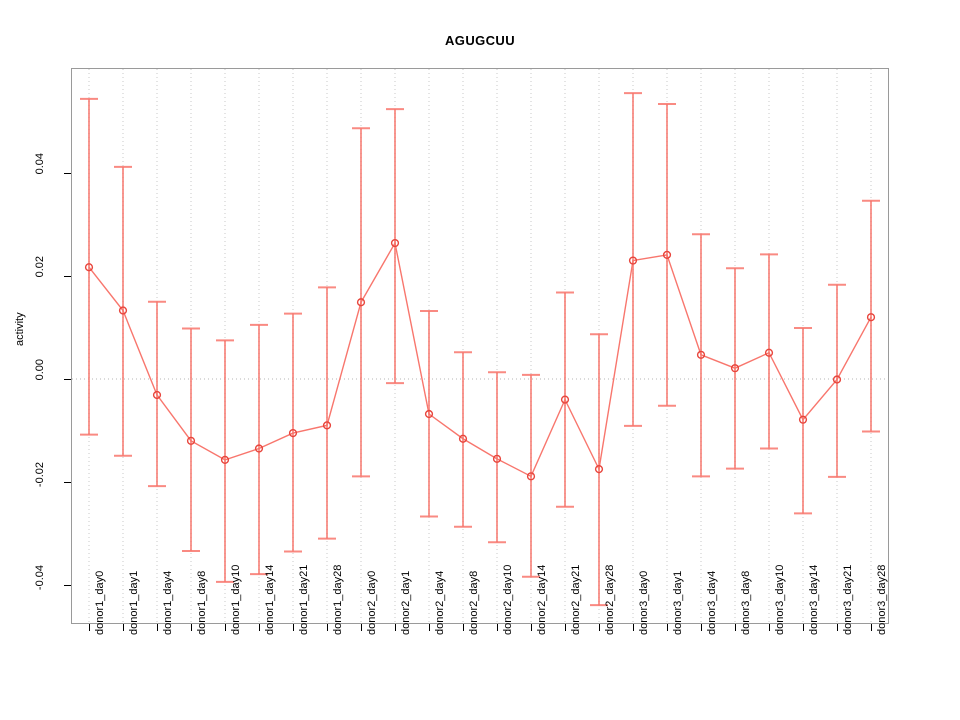  I want to click on x-tick-label-donor3_day1: donor3_day1, so click(678, 602).